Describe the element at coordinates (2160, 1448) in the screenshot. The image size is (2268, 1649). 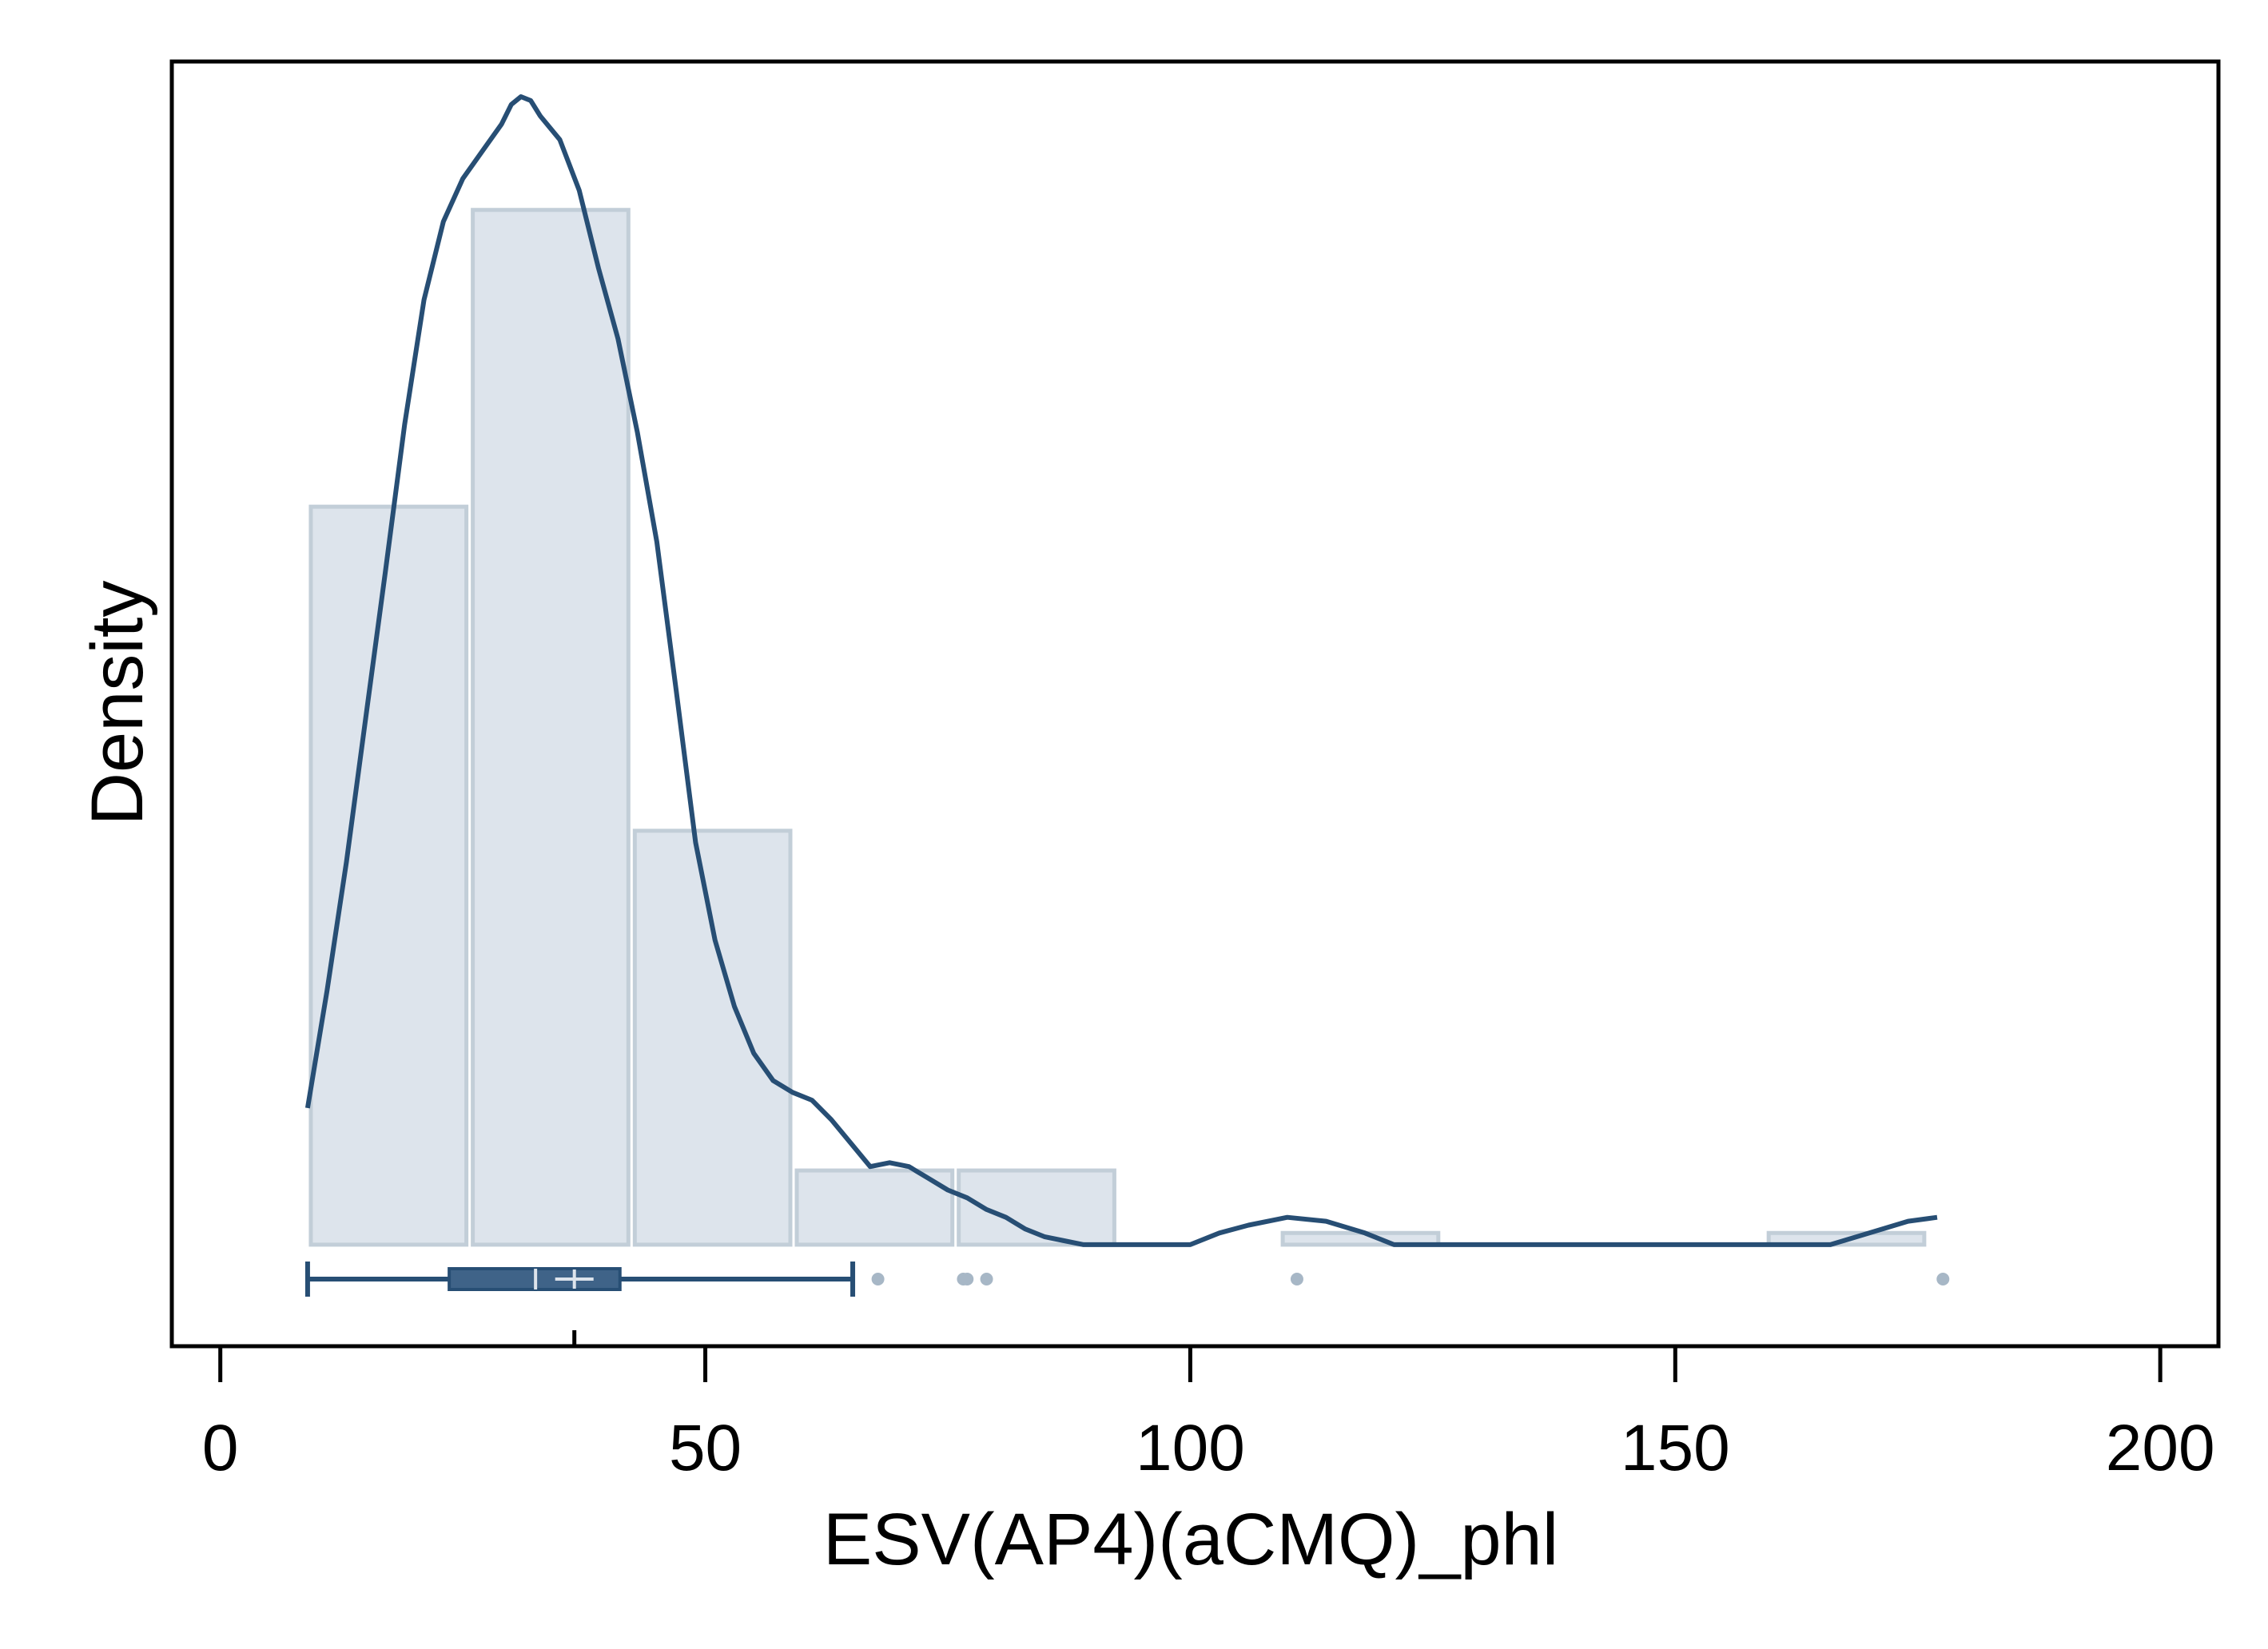
I see `x-tick-label-200: 200` at that location.